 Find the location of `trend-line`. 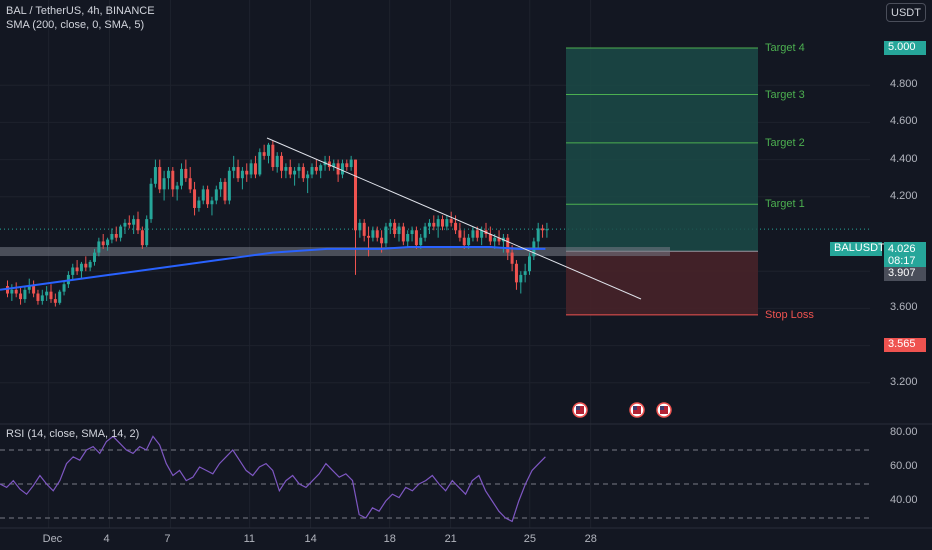

trend-line is located at coordinates (454, 218).